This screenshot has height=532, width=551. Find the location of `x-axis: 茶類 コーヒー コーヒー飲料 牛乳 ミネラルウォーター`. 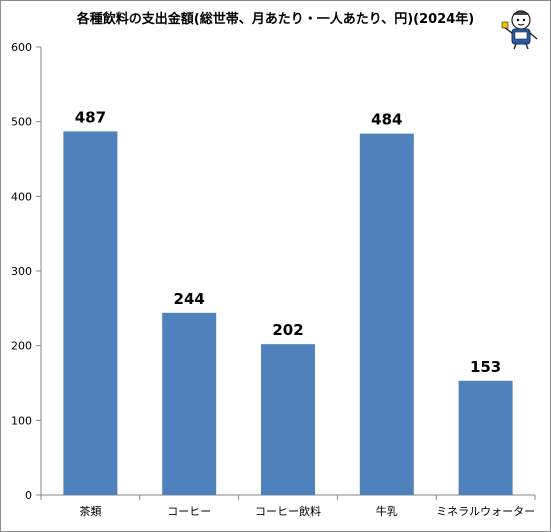

x-axis: 茶類 コーヒー コーヒー飲料 牛乳 ミネラルウォーター is located at coordinates (288, 506).